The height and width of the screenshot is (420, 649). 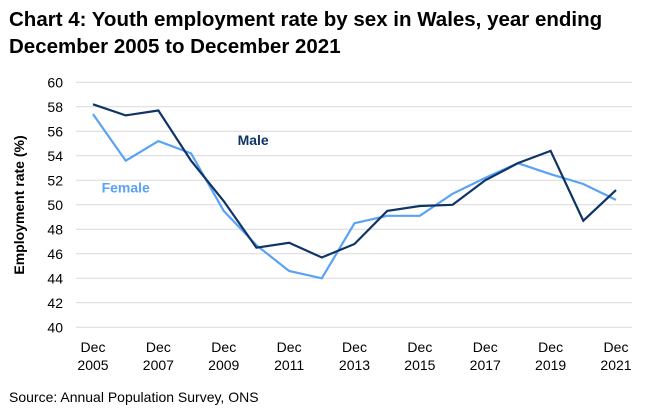 What do you see at coordinates (134, 397) in the screenshot?
I see `source-note: Source: Annual Population Survey, ONS` at bounding box center [134, 397].